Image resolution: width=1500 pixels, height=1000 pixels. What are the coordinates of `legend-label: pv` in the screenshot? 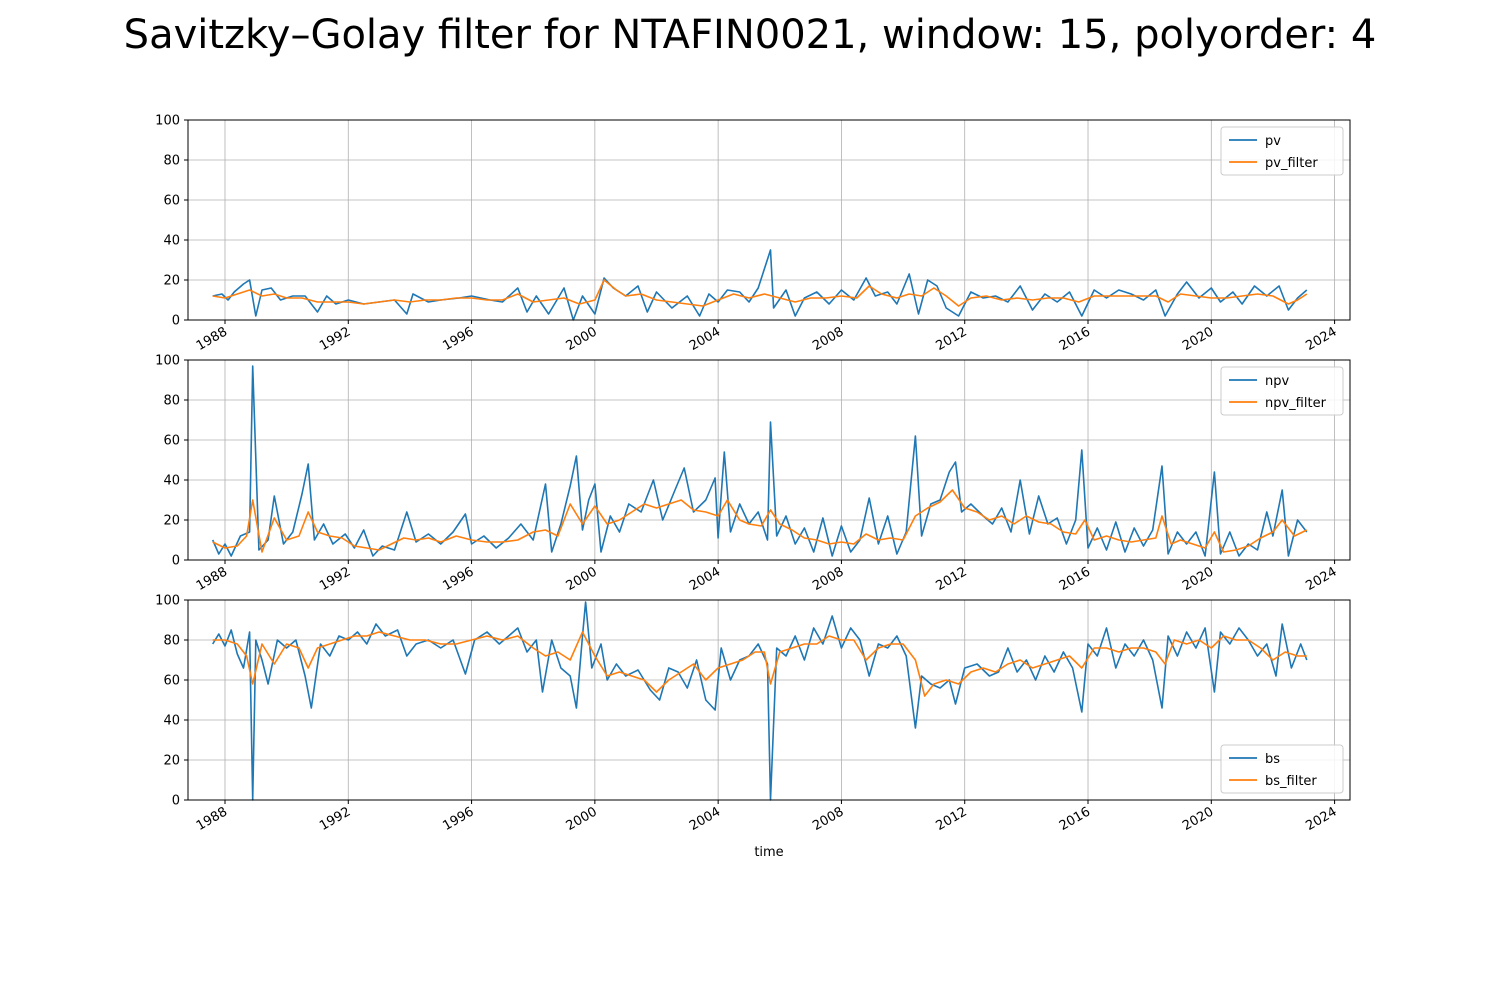 It's located at (1273, 141).